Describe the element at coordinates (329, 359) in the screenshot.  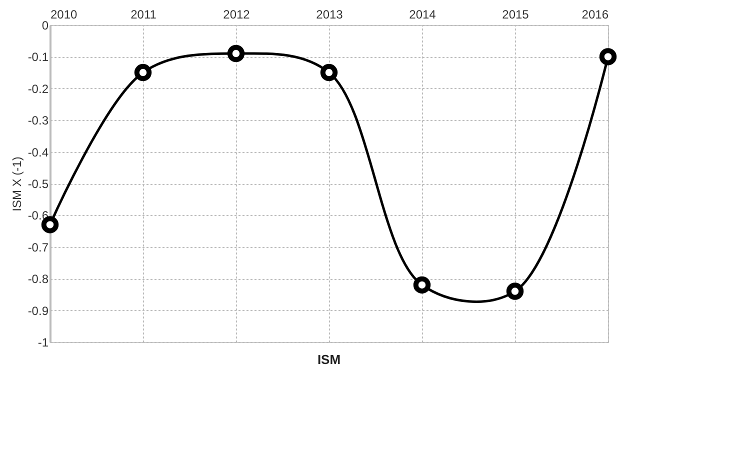
I see `x-axis-title: ISM` at that location.